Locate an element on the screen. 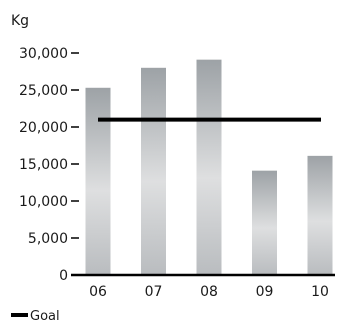  legend-goal-swatch is located at coordinates (19, 315).